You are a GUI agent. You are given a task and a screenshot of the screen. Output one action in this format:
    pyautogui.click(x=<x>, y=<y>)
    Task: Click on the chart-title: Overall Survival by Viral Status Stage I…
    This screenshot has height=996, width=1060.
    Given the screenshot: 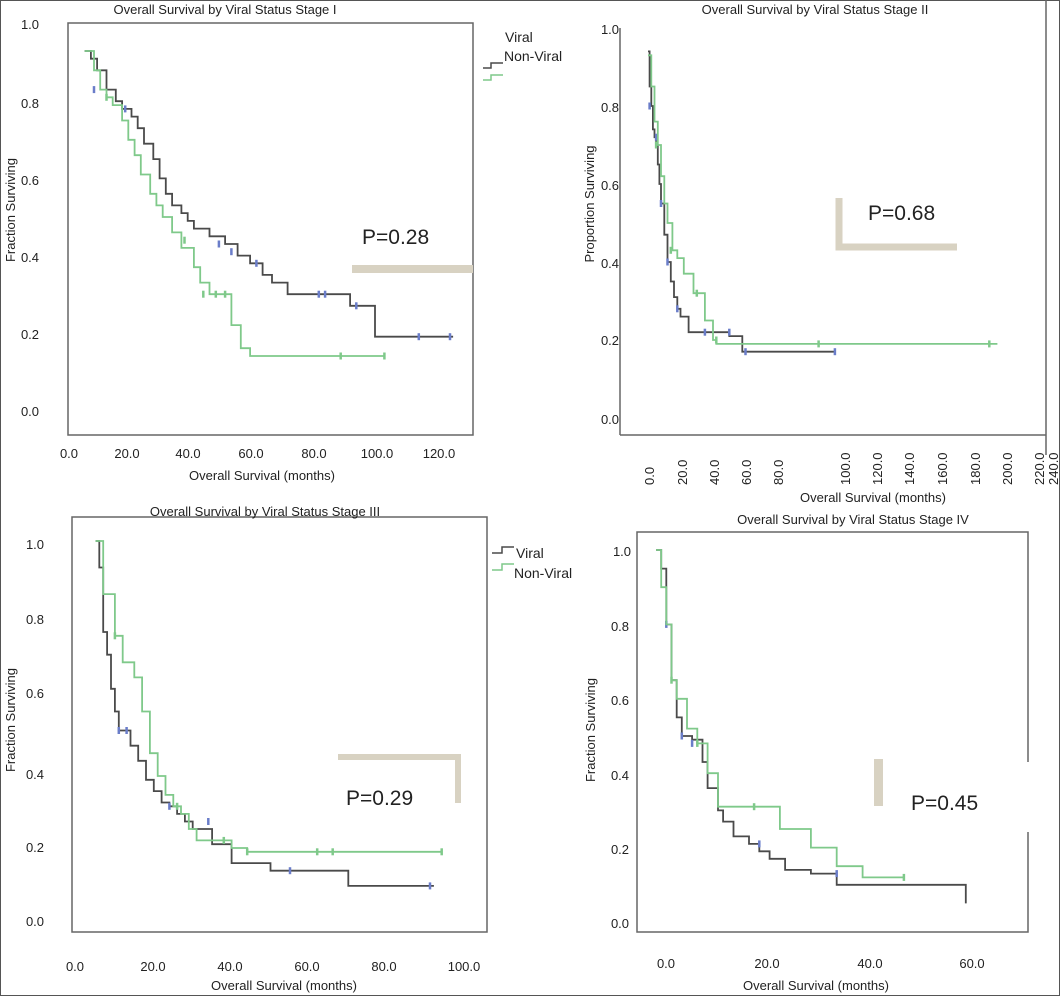 What is the action you would take?
    pyautogui.click(x=815, y=9)
    